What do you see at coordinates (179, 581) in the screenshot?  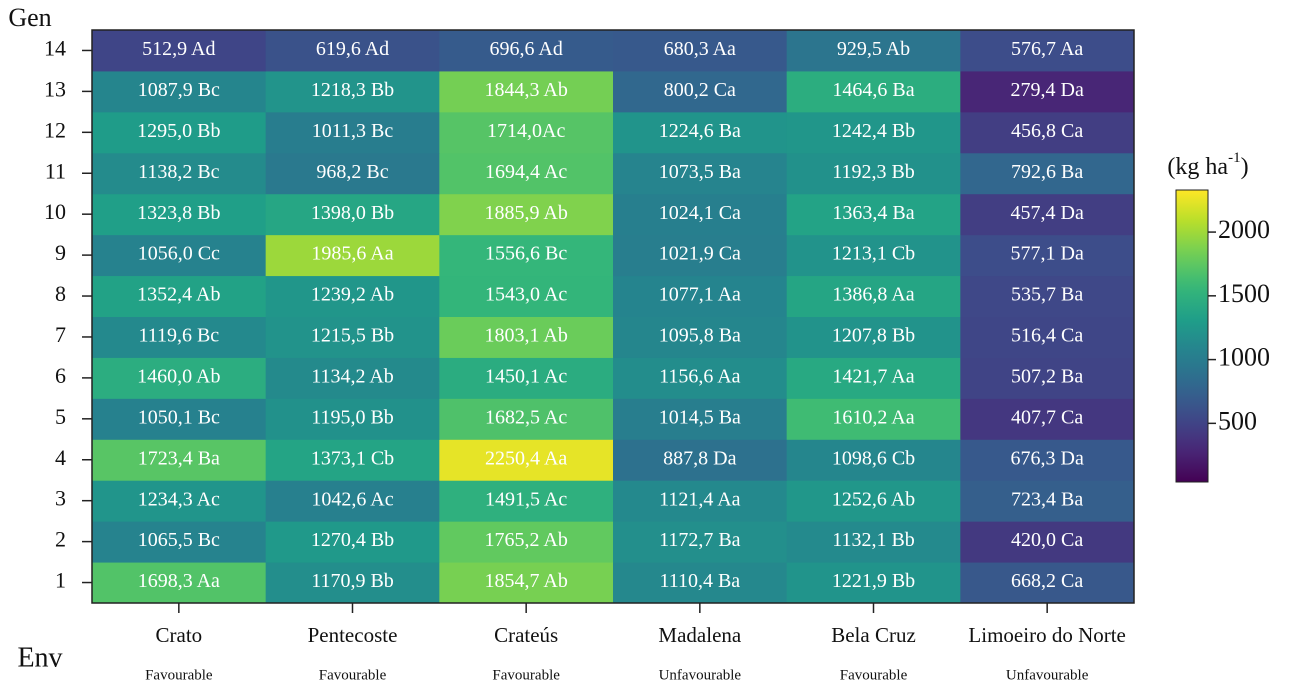 I see `cell-label: 1698,3 Aa` at bounding box center [179, 581].